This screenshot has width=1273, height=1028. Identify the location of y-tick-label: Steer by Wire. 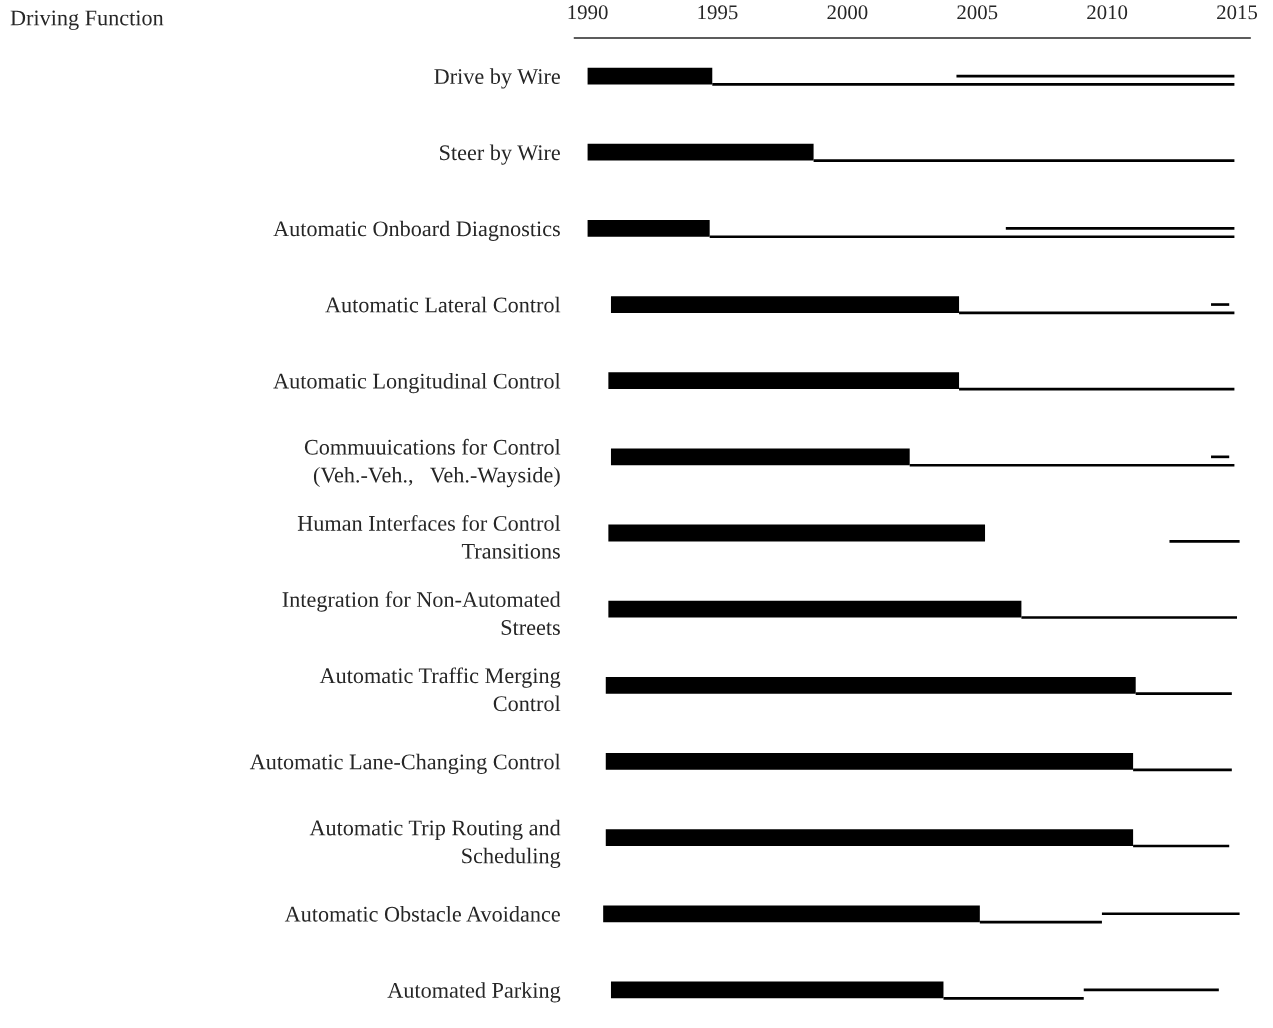
(500, 154).